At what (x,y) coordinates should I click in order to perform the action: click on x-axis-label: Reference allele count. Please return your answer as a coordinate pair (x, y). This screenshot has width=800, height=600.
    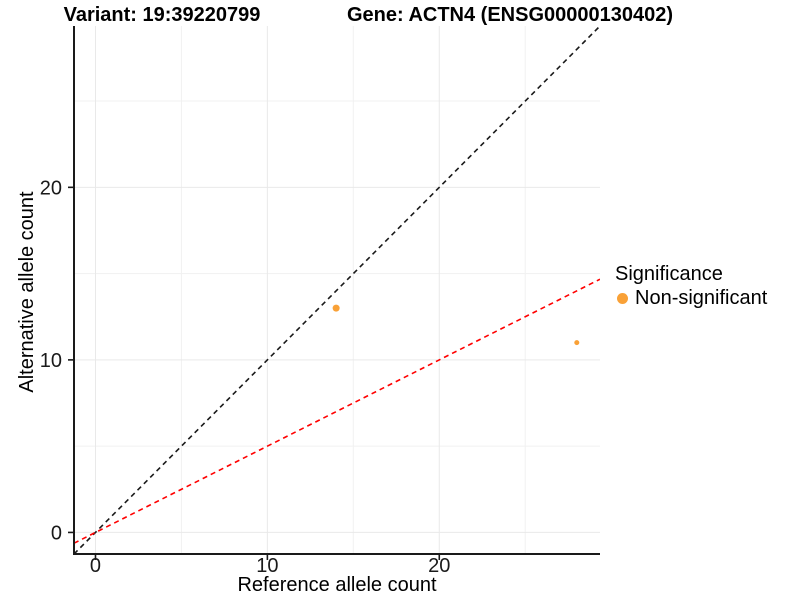
    Looking at the image, I should click on (337, 585).